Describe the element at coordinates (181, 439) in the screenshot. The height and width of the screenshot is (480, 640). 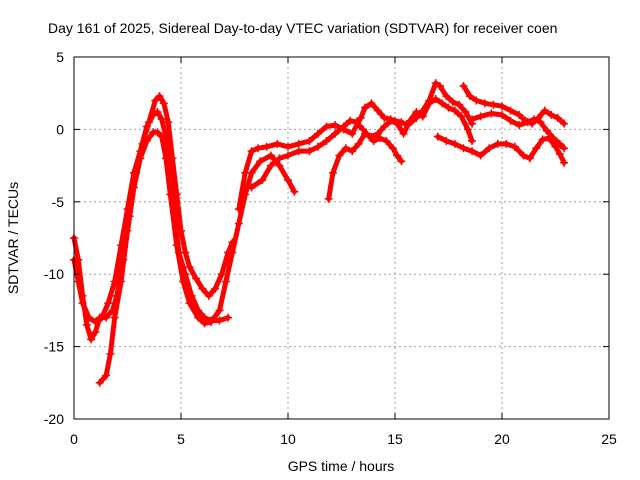
I see `x-tick-label: 5` at that location.